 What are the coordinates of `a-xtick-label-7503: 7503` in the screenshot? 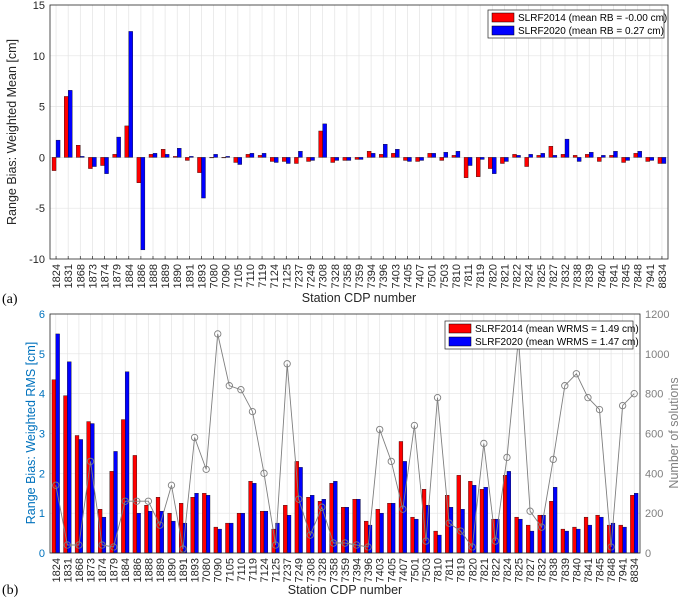 It's located at (445, 276).